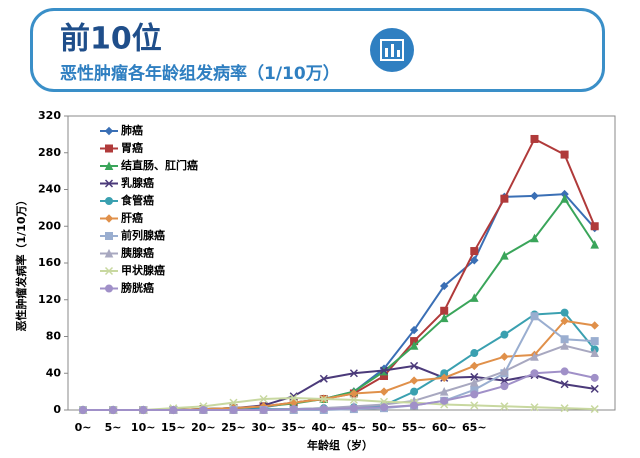  Describe the element at coordinates (113, 427) in the screenshot. I see `x-tick-label: 5~` at that location.